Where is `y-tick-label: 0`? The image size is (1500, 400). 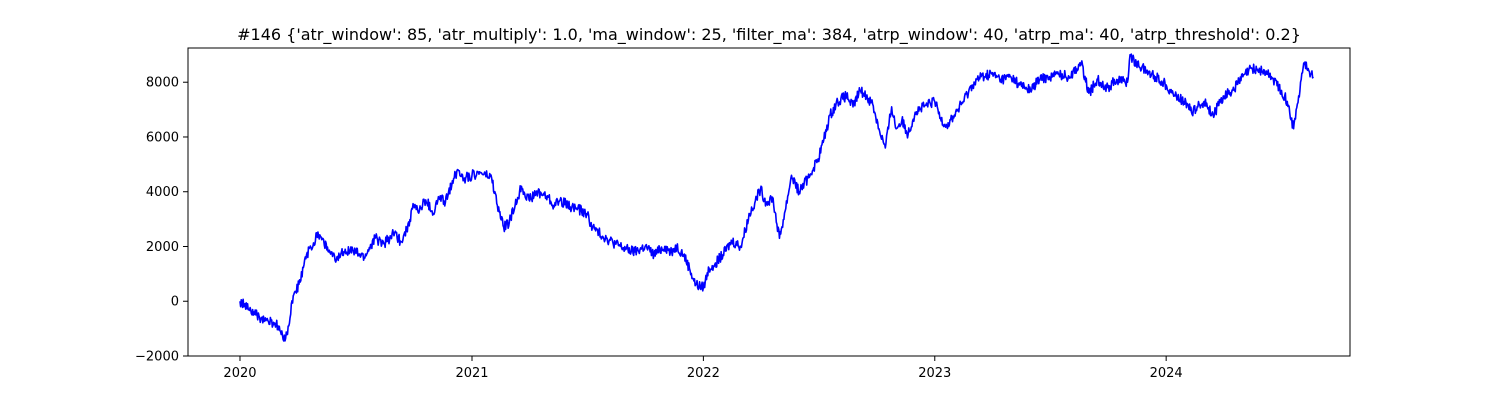 y-tick-label: 0 is located at coordinates (175, 302).